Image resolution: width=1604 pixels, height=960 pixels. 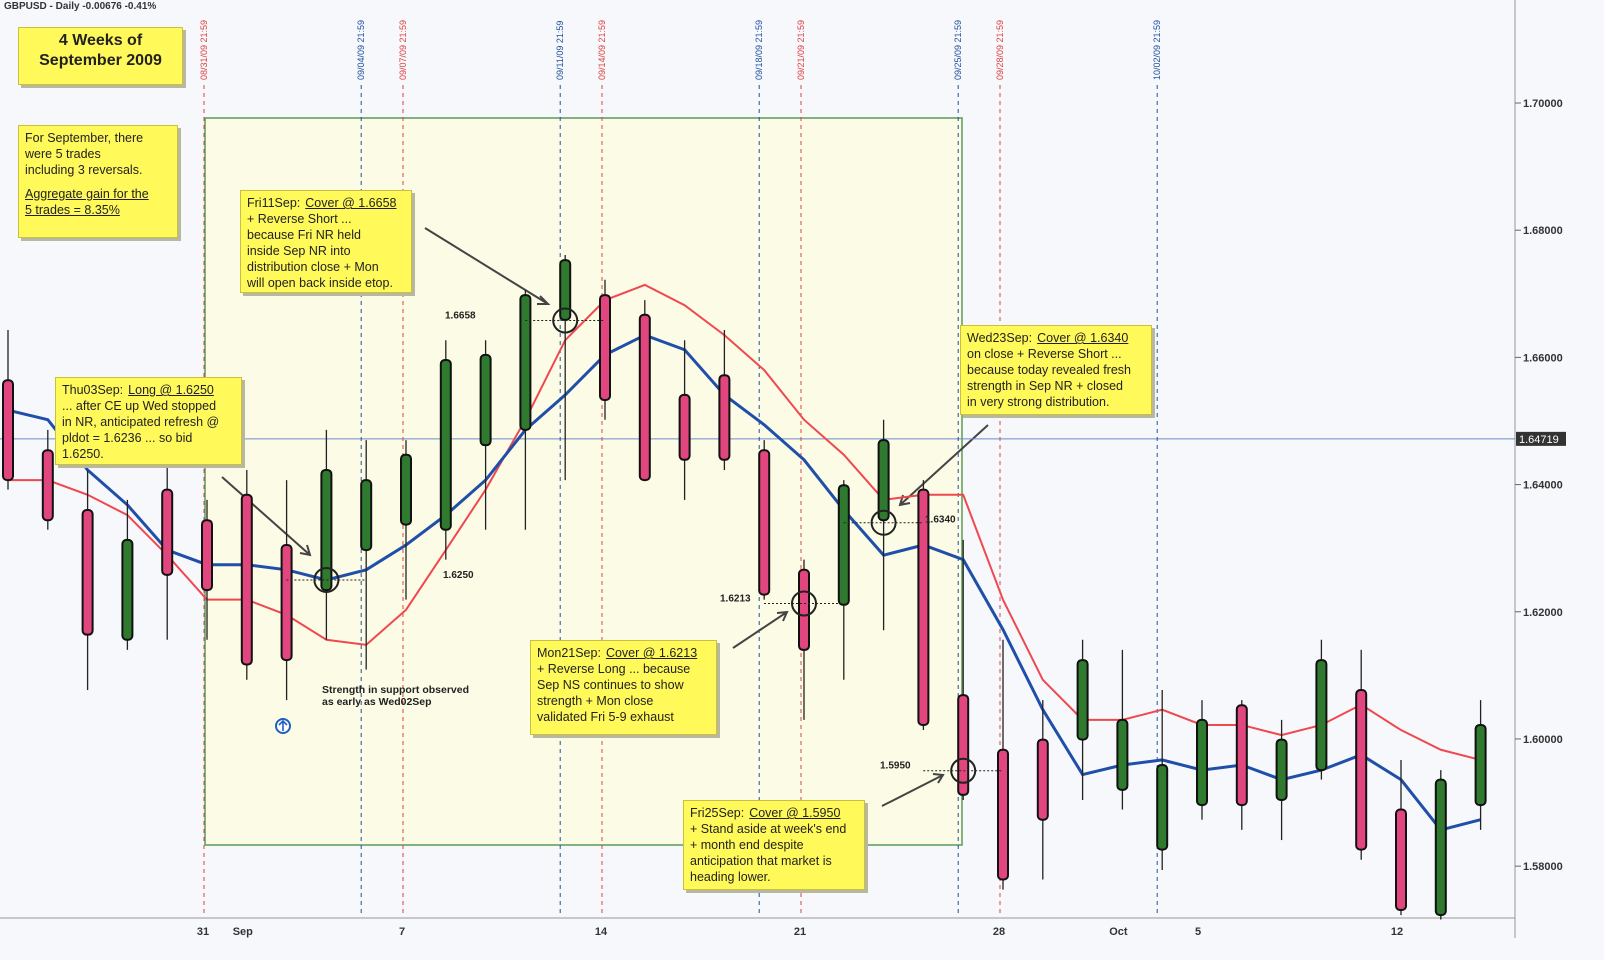 What do you see at coordinates (795, 813) in the screenshot?
I see `note-trade-span: Cover @ 1.5950` at bounding box center [795, 813].